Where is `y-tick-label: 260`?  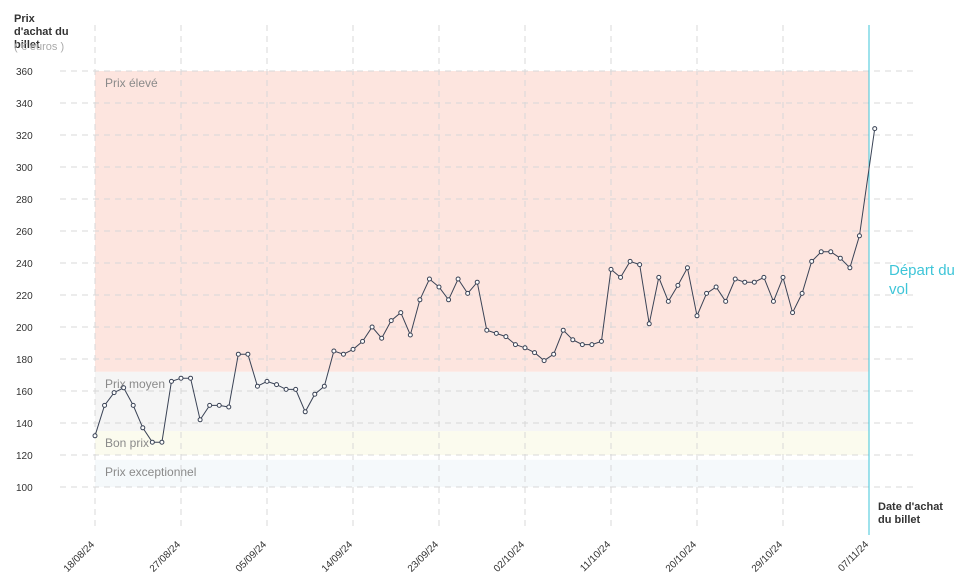
y-tick-label: 260 is located at coordinates (24, 232).